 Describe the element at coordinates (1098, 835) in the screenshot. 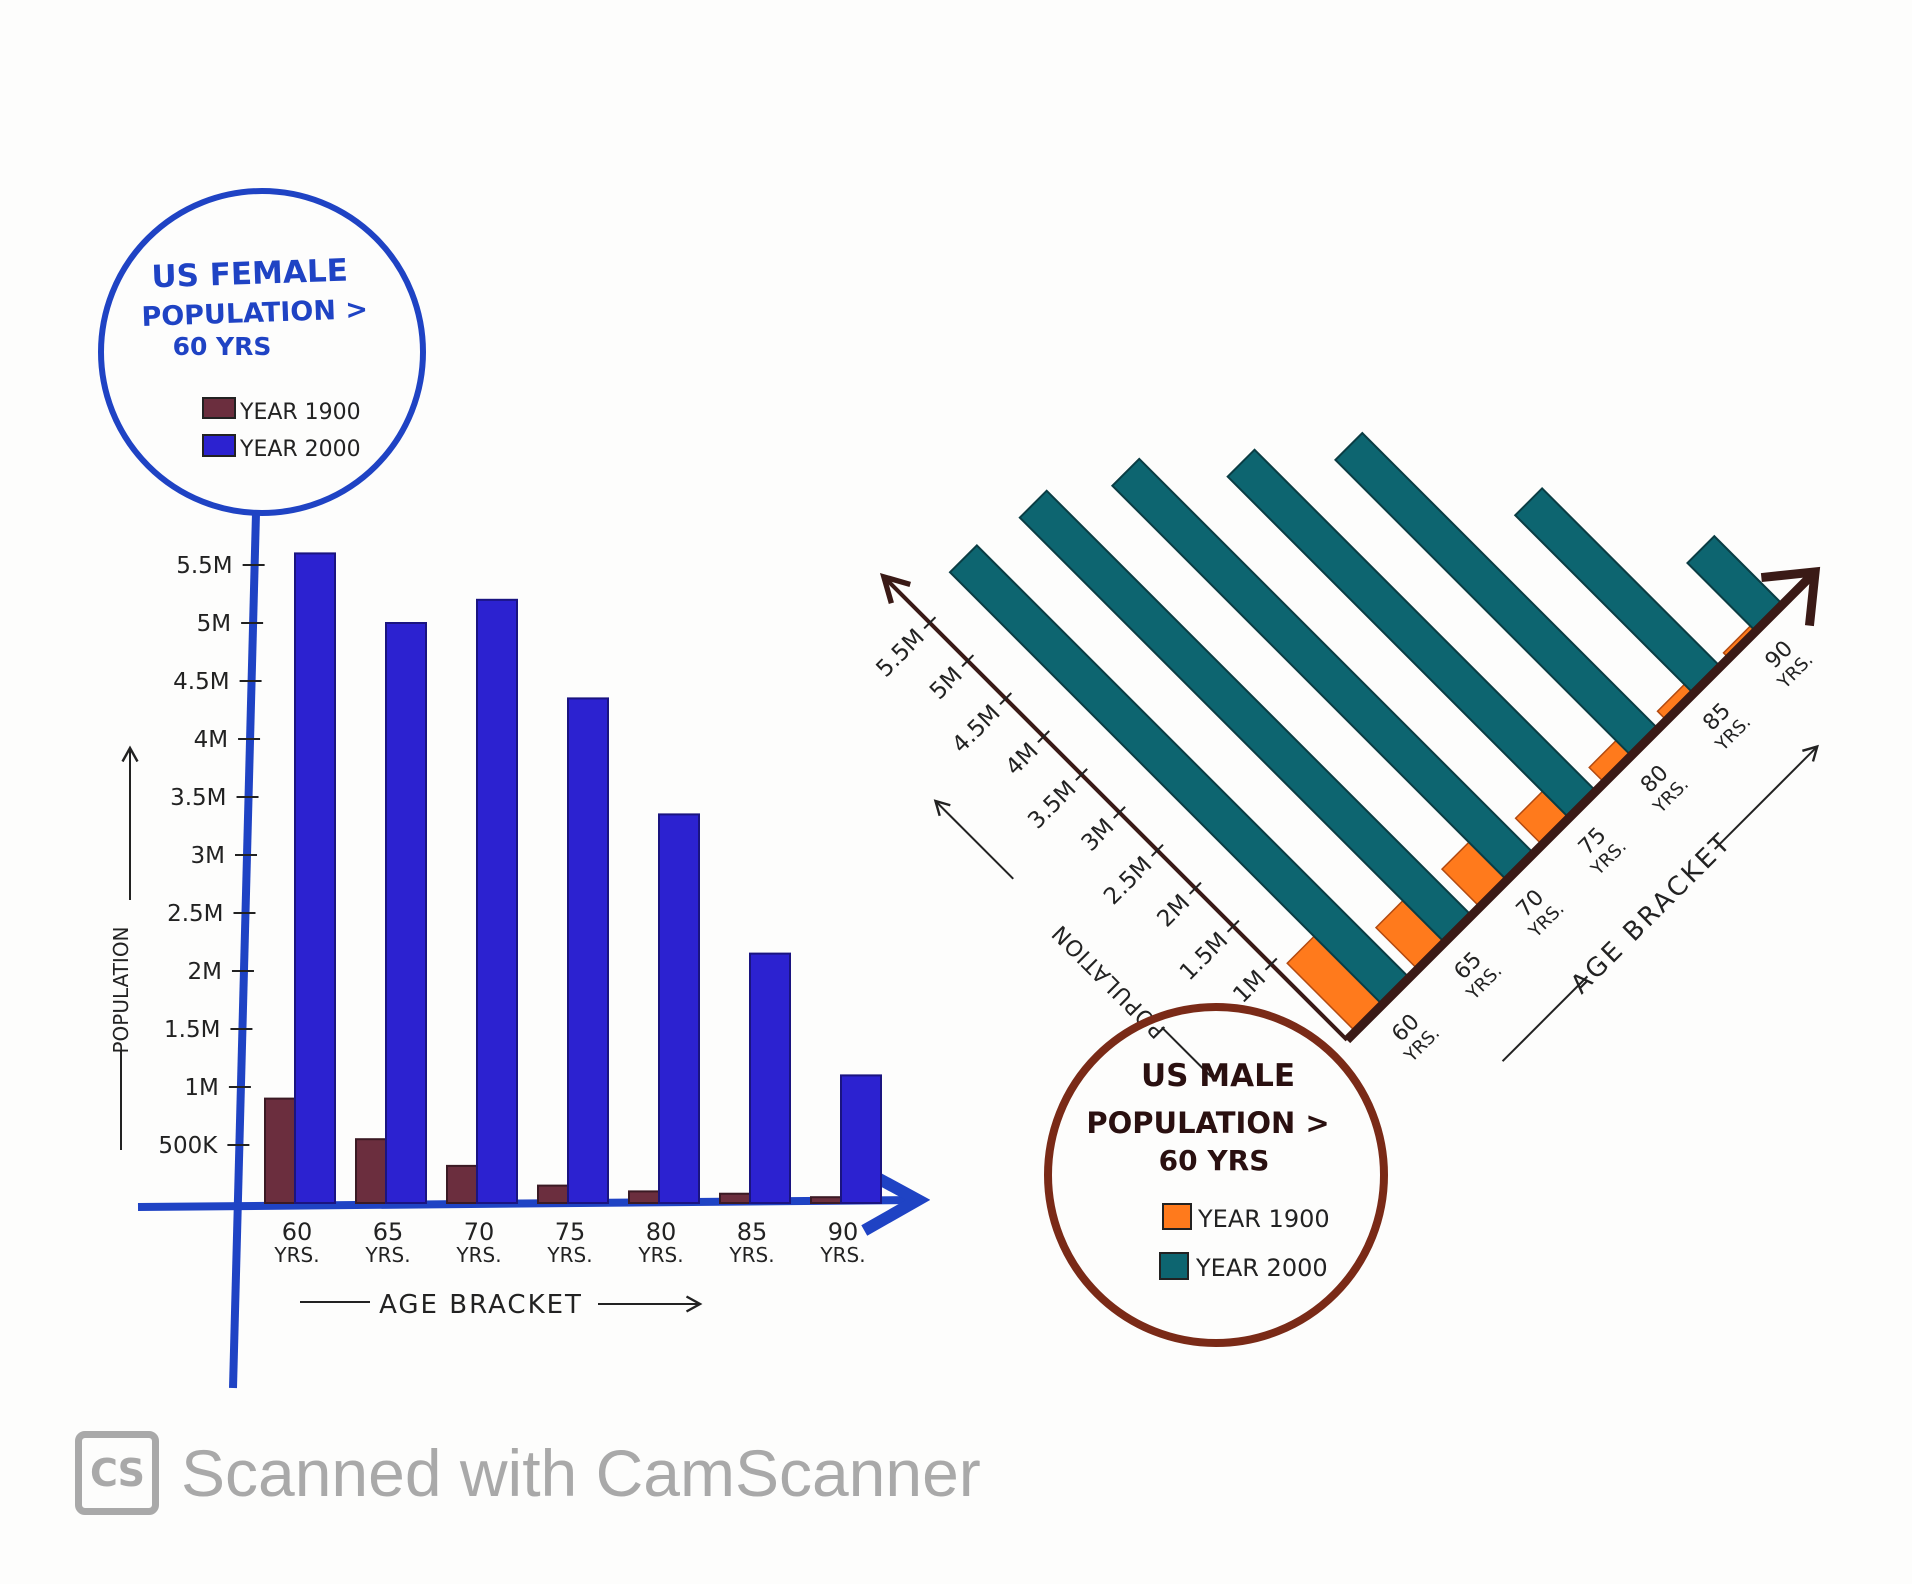

I see `male-y-tick-label: 3M` at that location.